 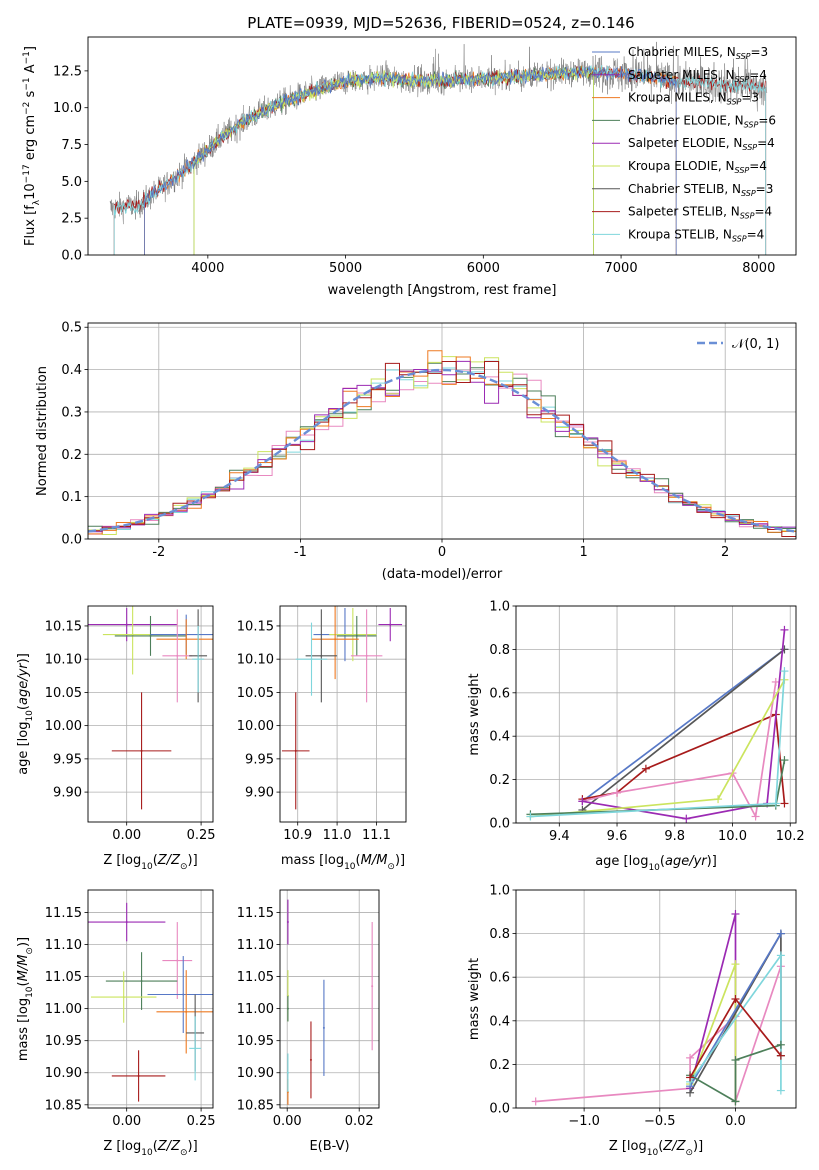 I want to click on x-tick-label: 6000, so click(x=483, y=268).